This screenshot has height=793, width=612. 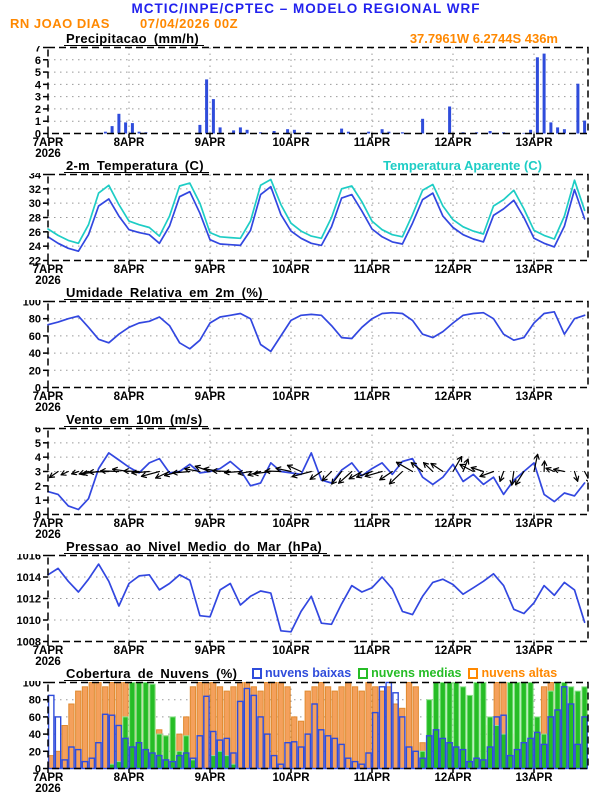 I want to click on chart-humidity-title-row: Umidade Relativa em 2m (%), so click(x=306, y=292).